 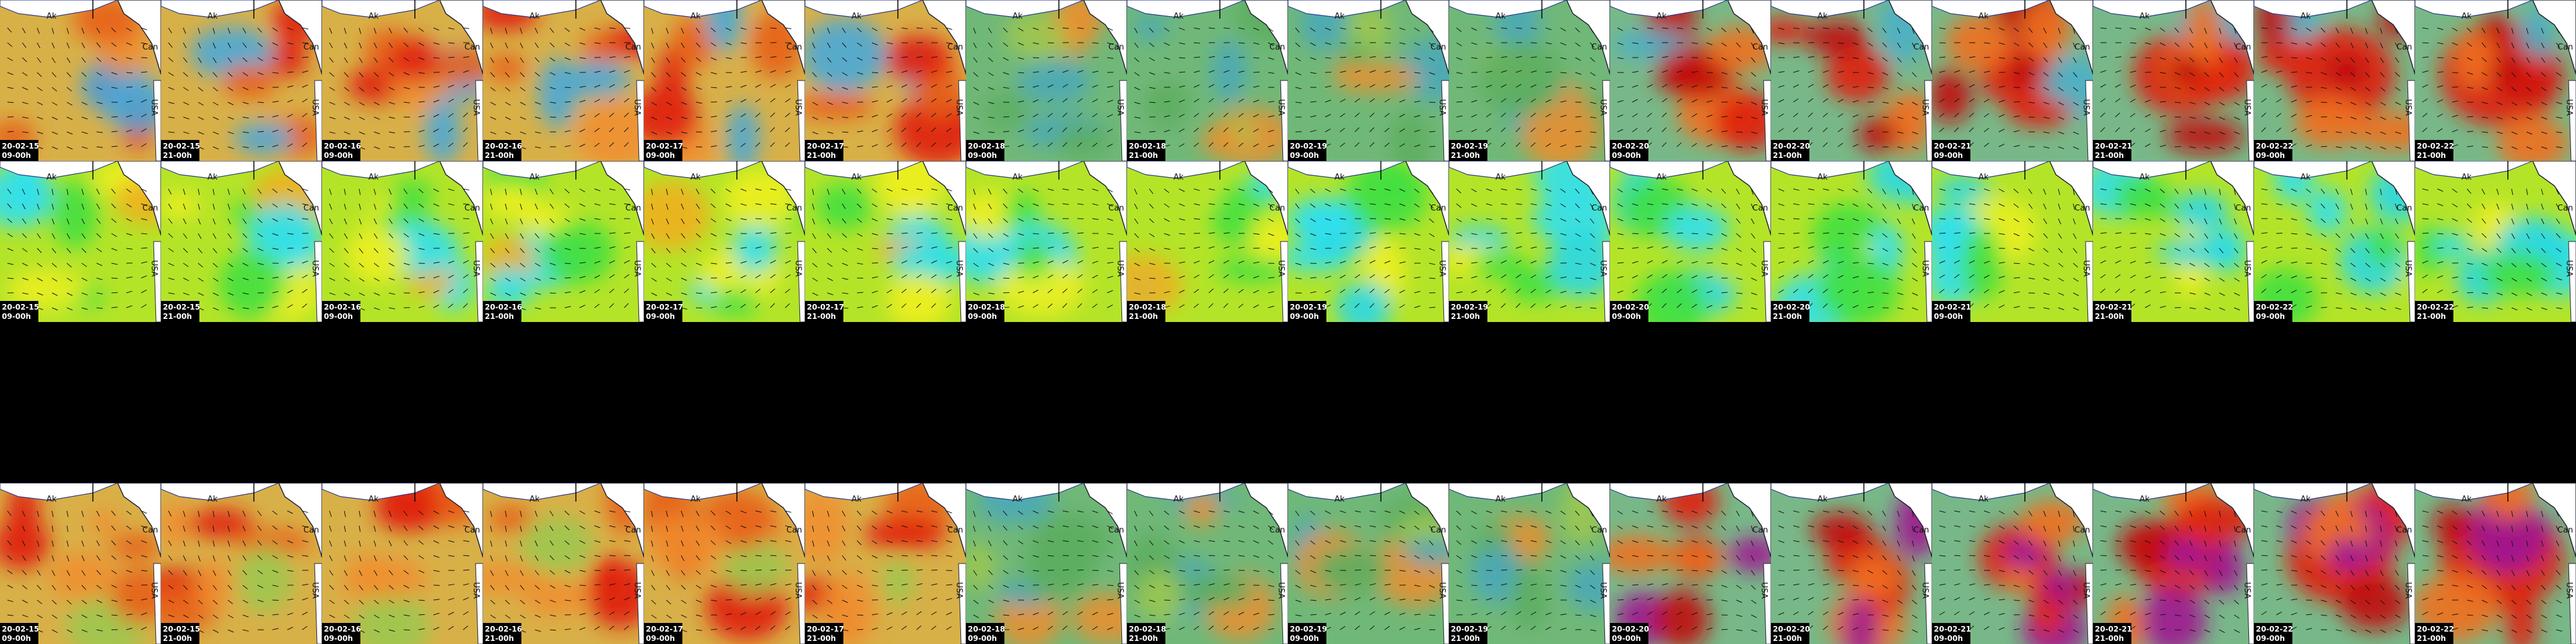 What do you see at coordinates (341, 633) in the screenshot?
I see `stamp-box` at bounding box center [341, 633].